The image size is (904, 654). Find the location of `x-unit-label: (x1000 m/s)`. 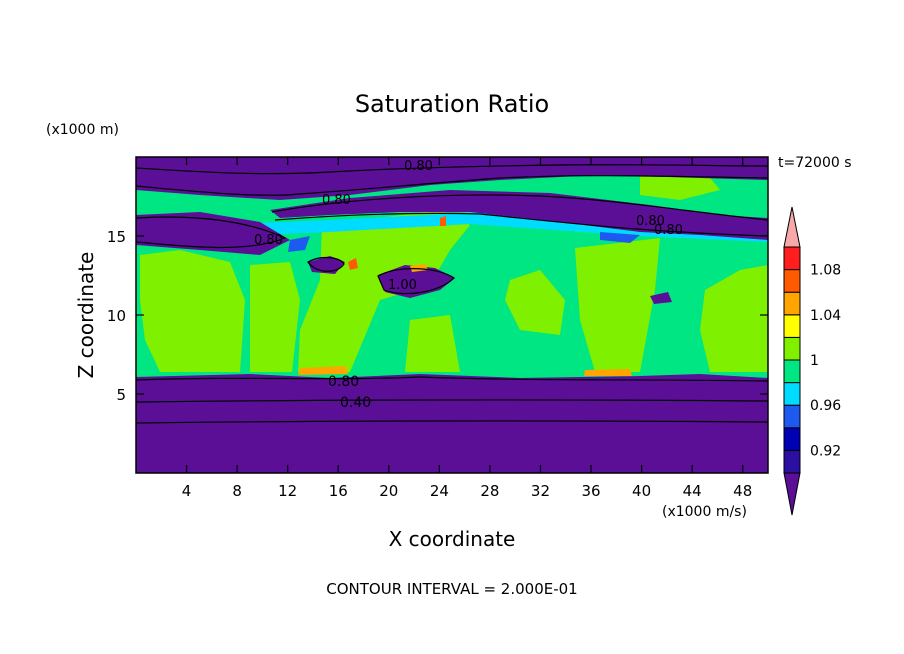

x-unit-label: (x1000 m/s) is located at coordinates (704, 512).